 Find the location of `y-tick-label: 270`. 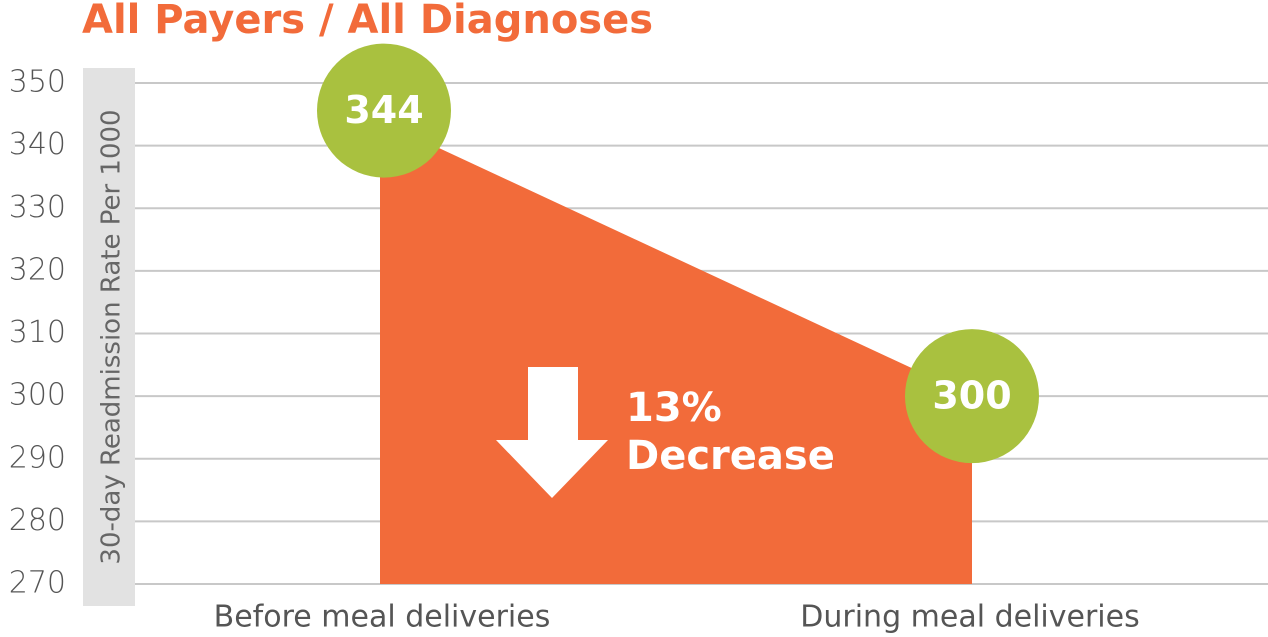

y-tick-label: 270 is located at coordinates (37, 583).